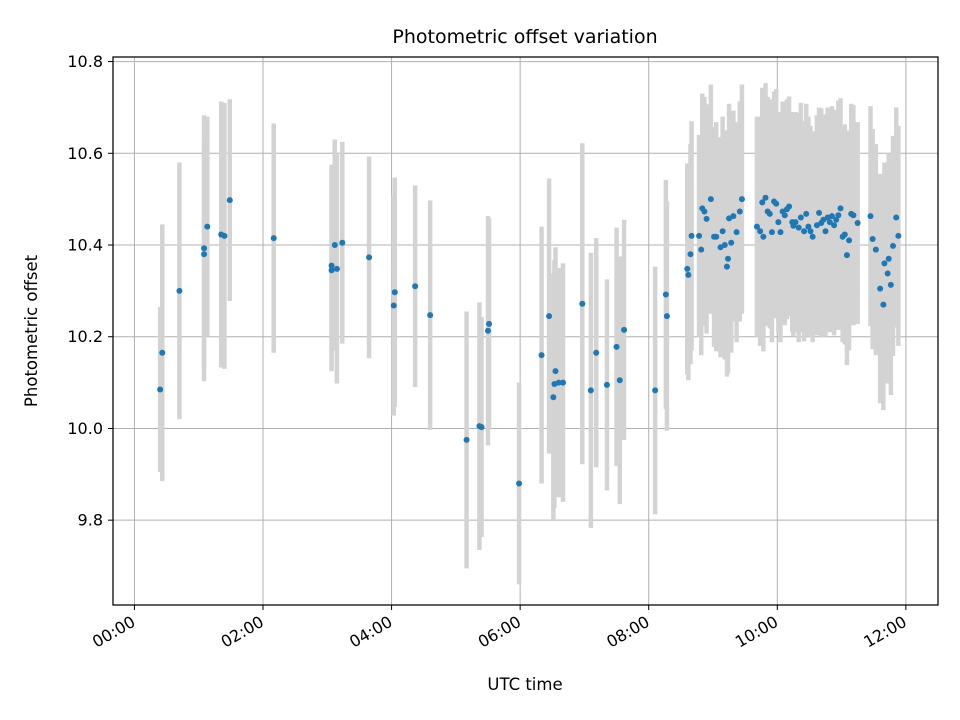  Describe the element at coordinates (242, 632) in the screenshot. I see `x-tick-label: 02:00` at that location.